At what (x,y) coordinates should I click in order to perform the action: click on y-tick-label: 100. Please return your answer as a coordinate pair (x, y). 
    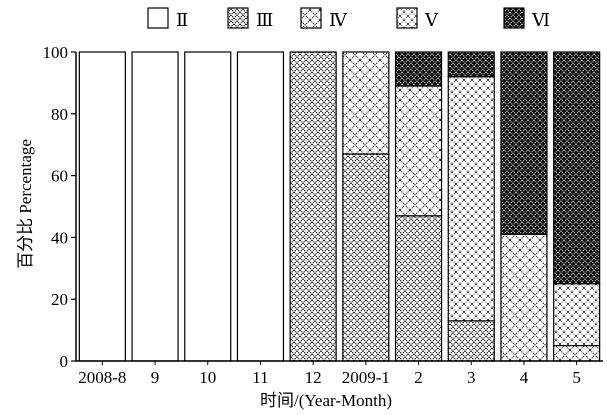
    Looking at the image, I should click on (56, 52).